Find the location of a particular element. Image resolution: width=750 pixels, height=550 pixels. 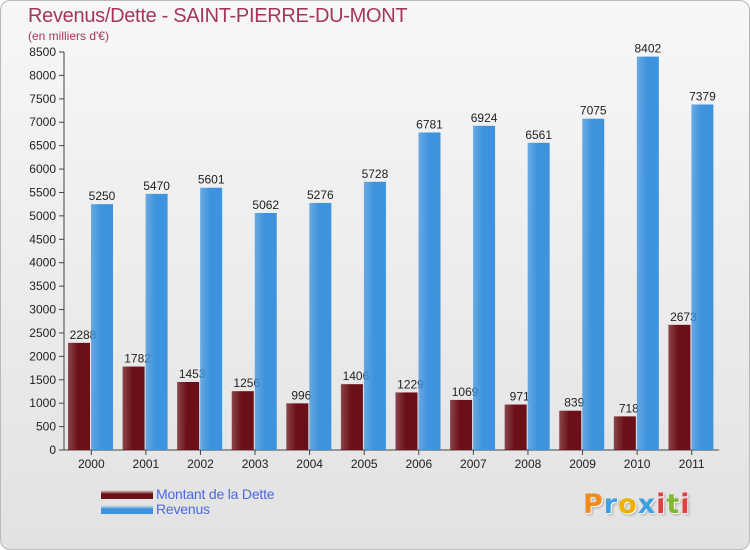

data-label-revenus: 8402 is located at coordinates (647, 49).